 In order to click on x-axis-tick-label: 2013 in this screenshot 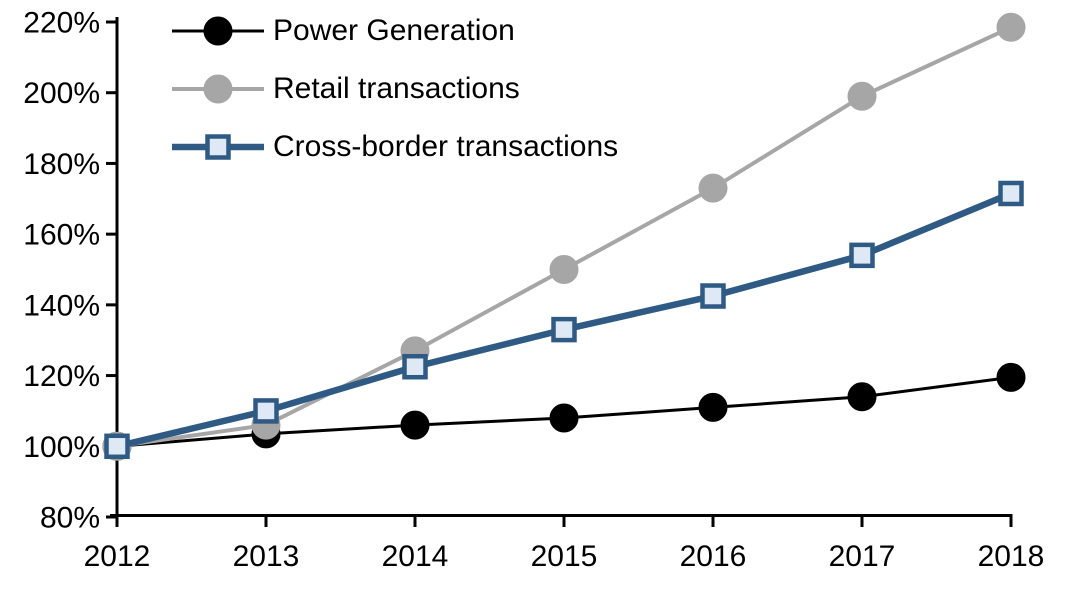, I will do `click(266, 556)`.